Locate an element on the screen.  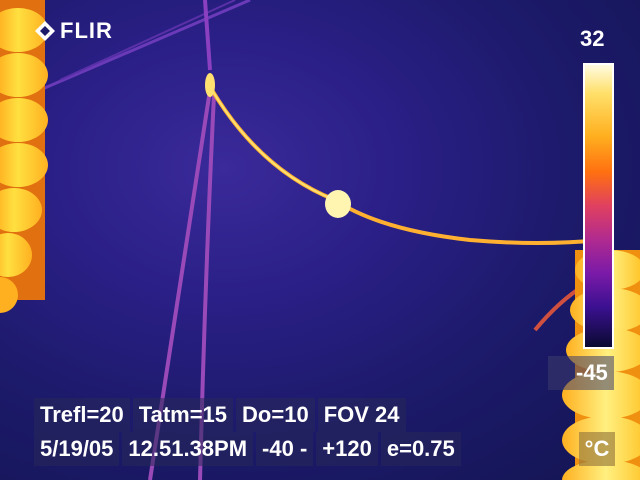
capture-info: 5/19/05 12.51.38PM -40 - +120 e=0.75 is located at coordinates (247, 449).